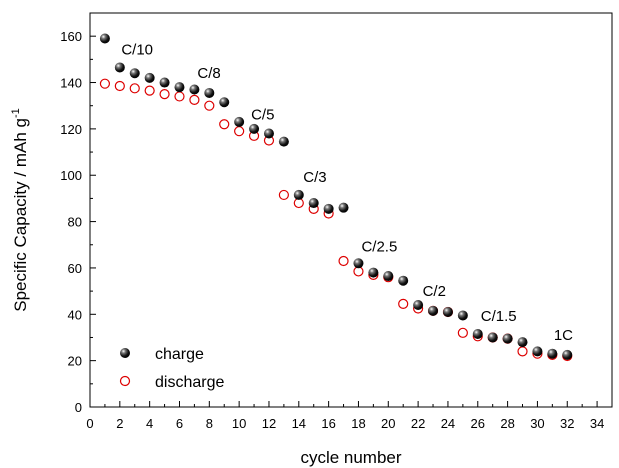  I want to click on legend-charge-label: charge, so click(179, 354).